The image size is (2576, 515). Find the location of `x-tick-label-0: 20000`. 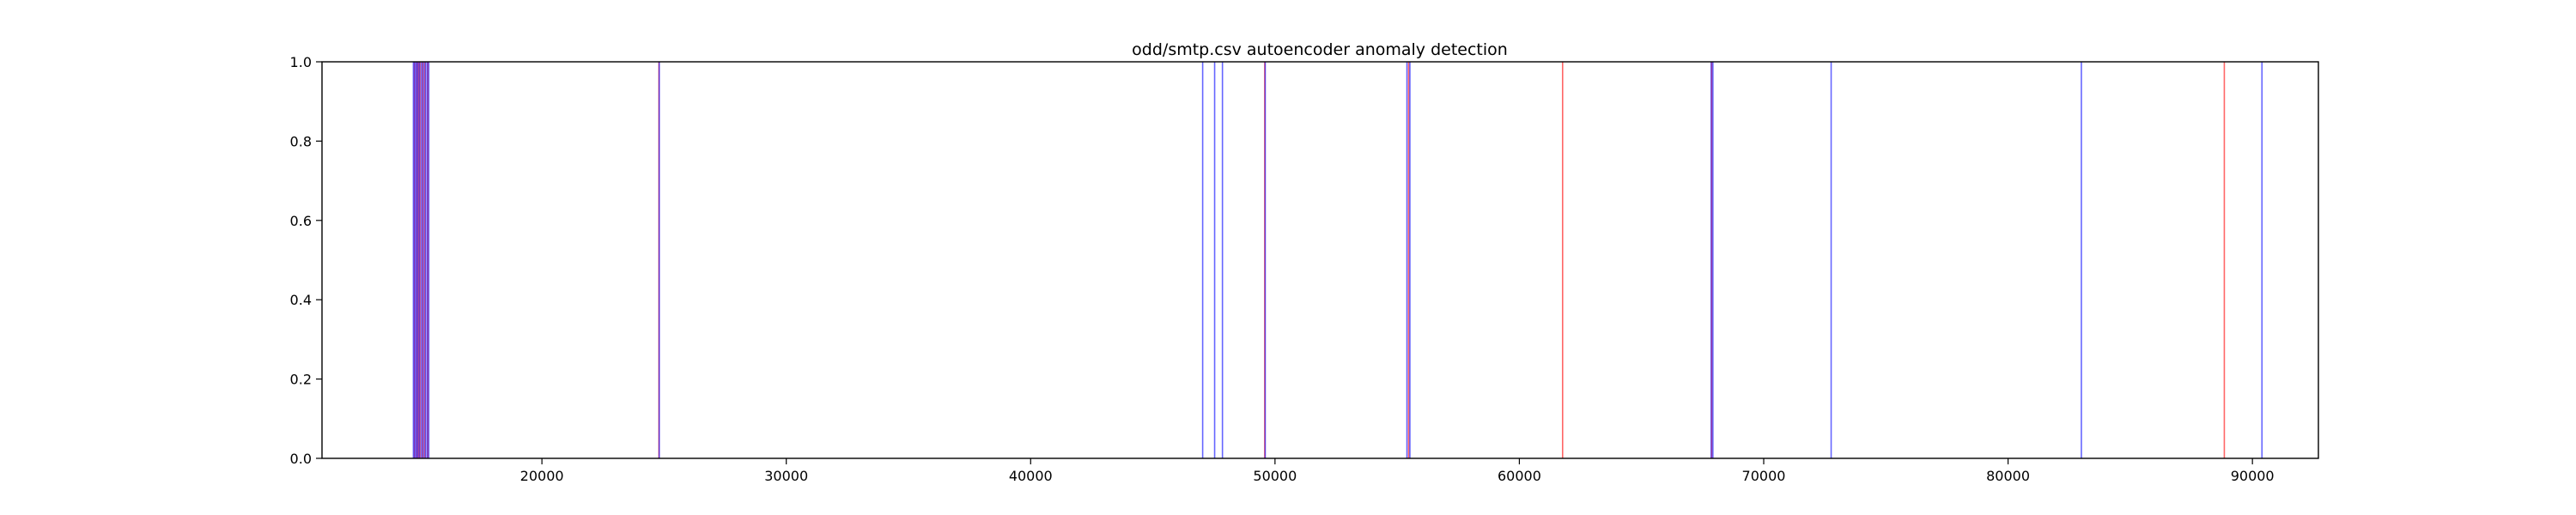

x-tick-label-0: 20000 is located at coordinates (542, 476).